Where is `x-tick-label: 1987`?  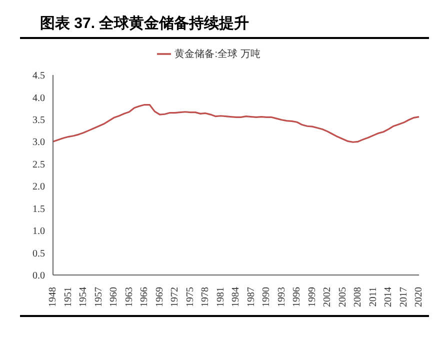 x-tick-label: 1987 is located at coordinates (251, 297).